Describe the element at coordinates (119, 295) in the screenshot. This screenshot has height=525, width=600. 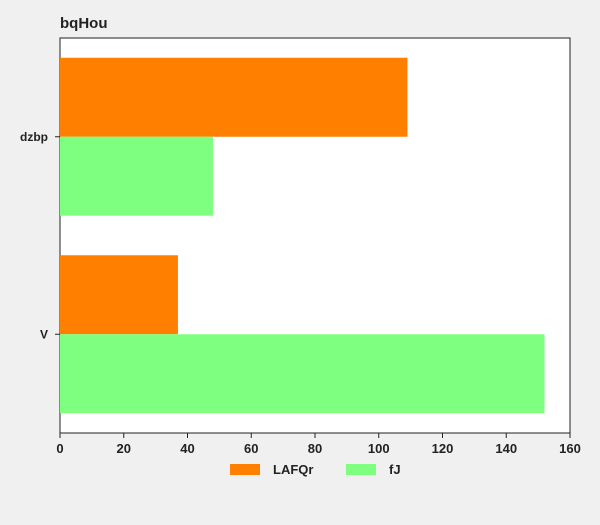
I see `bar-LAFQr-V` at that location.